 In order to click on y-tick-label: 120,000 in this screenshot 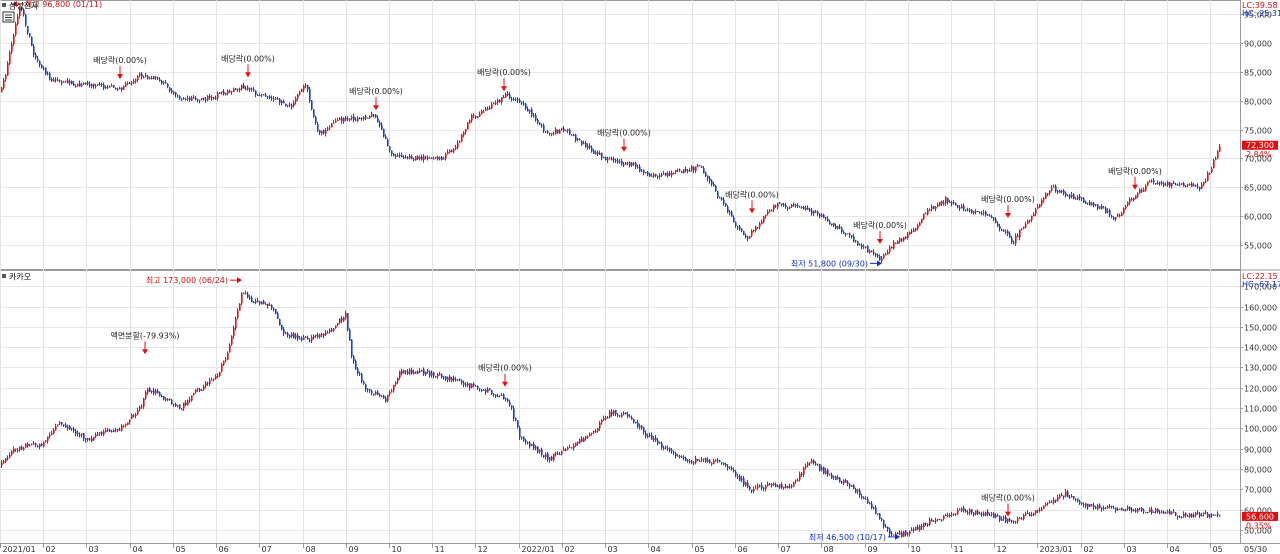, I will do `click(1260, 389)`.